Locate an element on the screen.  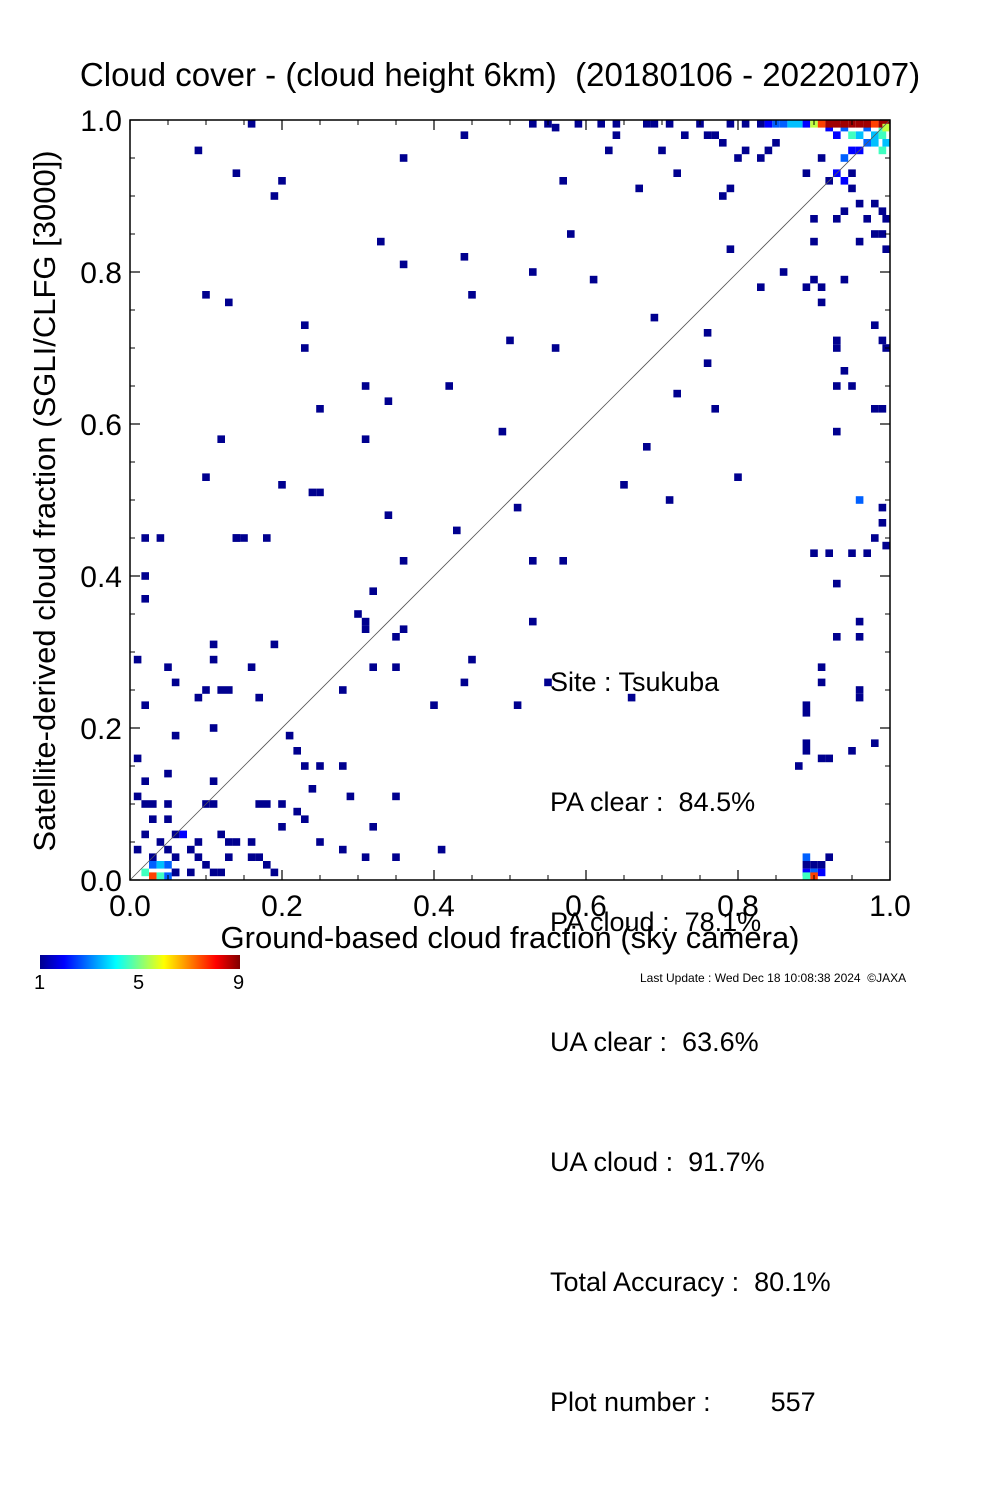
x-tick-label: 1.0 is located at coordinates (890, 906).